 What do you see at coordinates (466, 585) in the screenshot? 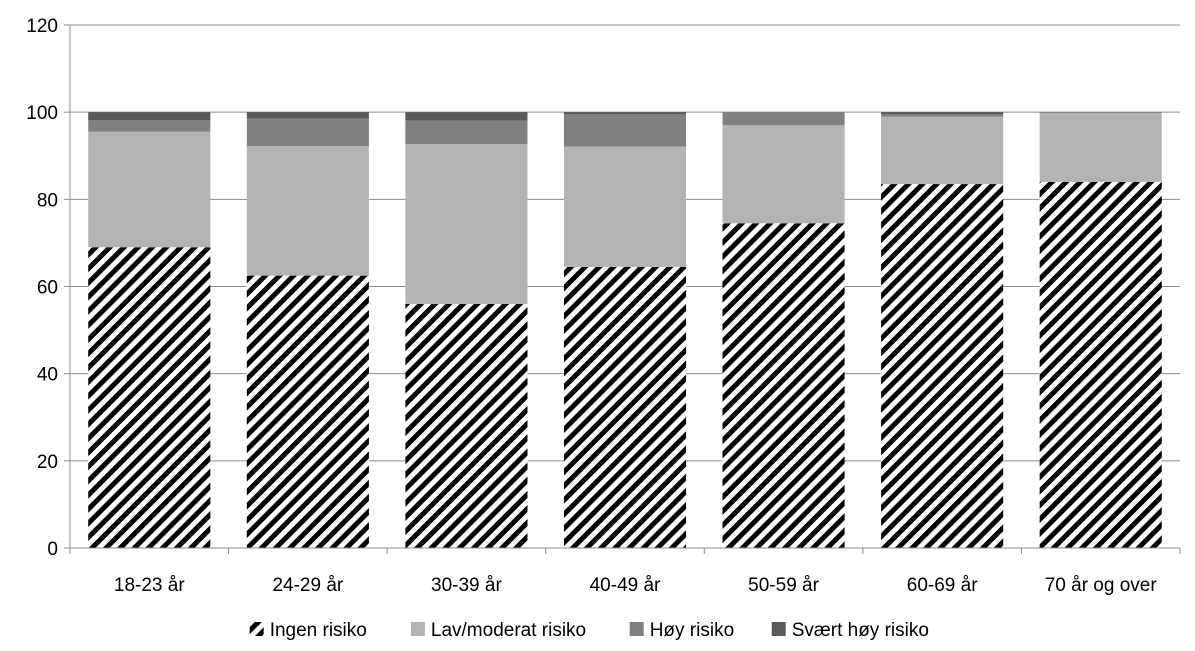
I see `x-tick-label: 30-39 år` at bounding box center [466, 585].